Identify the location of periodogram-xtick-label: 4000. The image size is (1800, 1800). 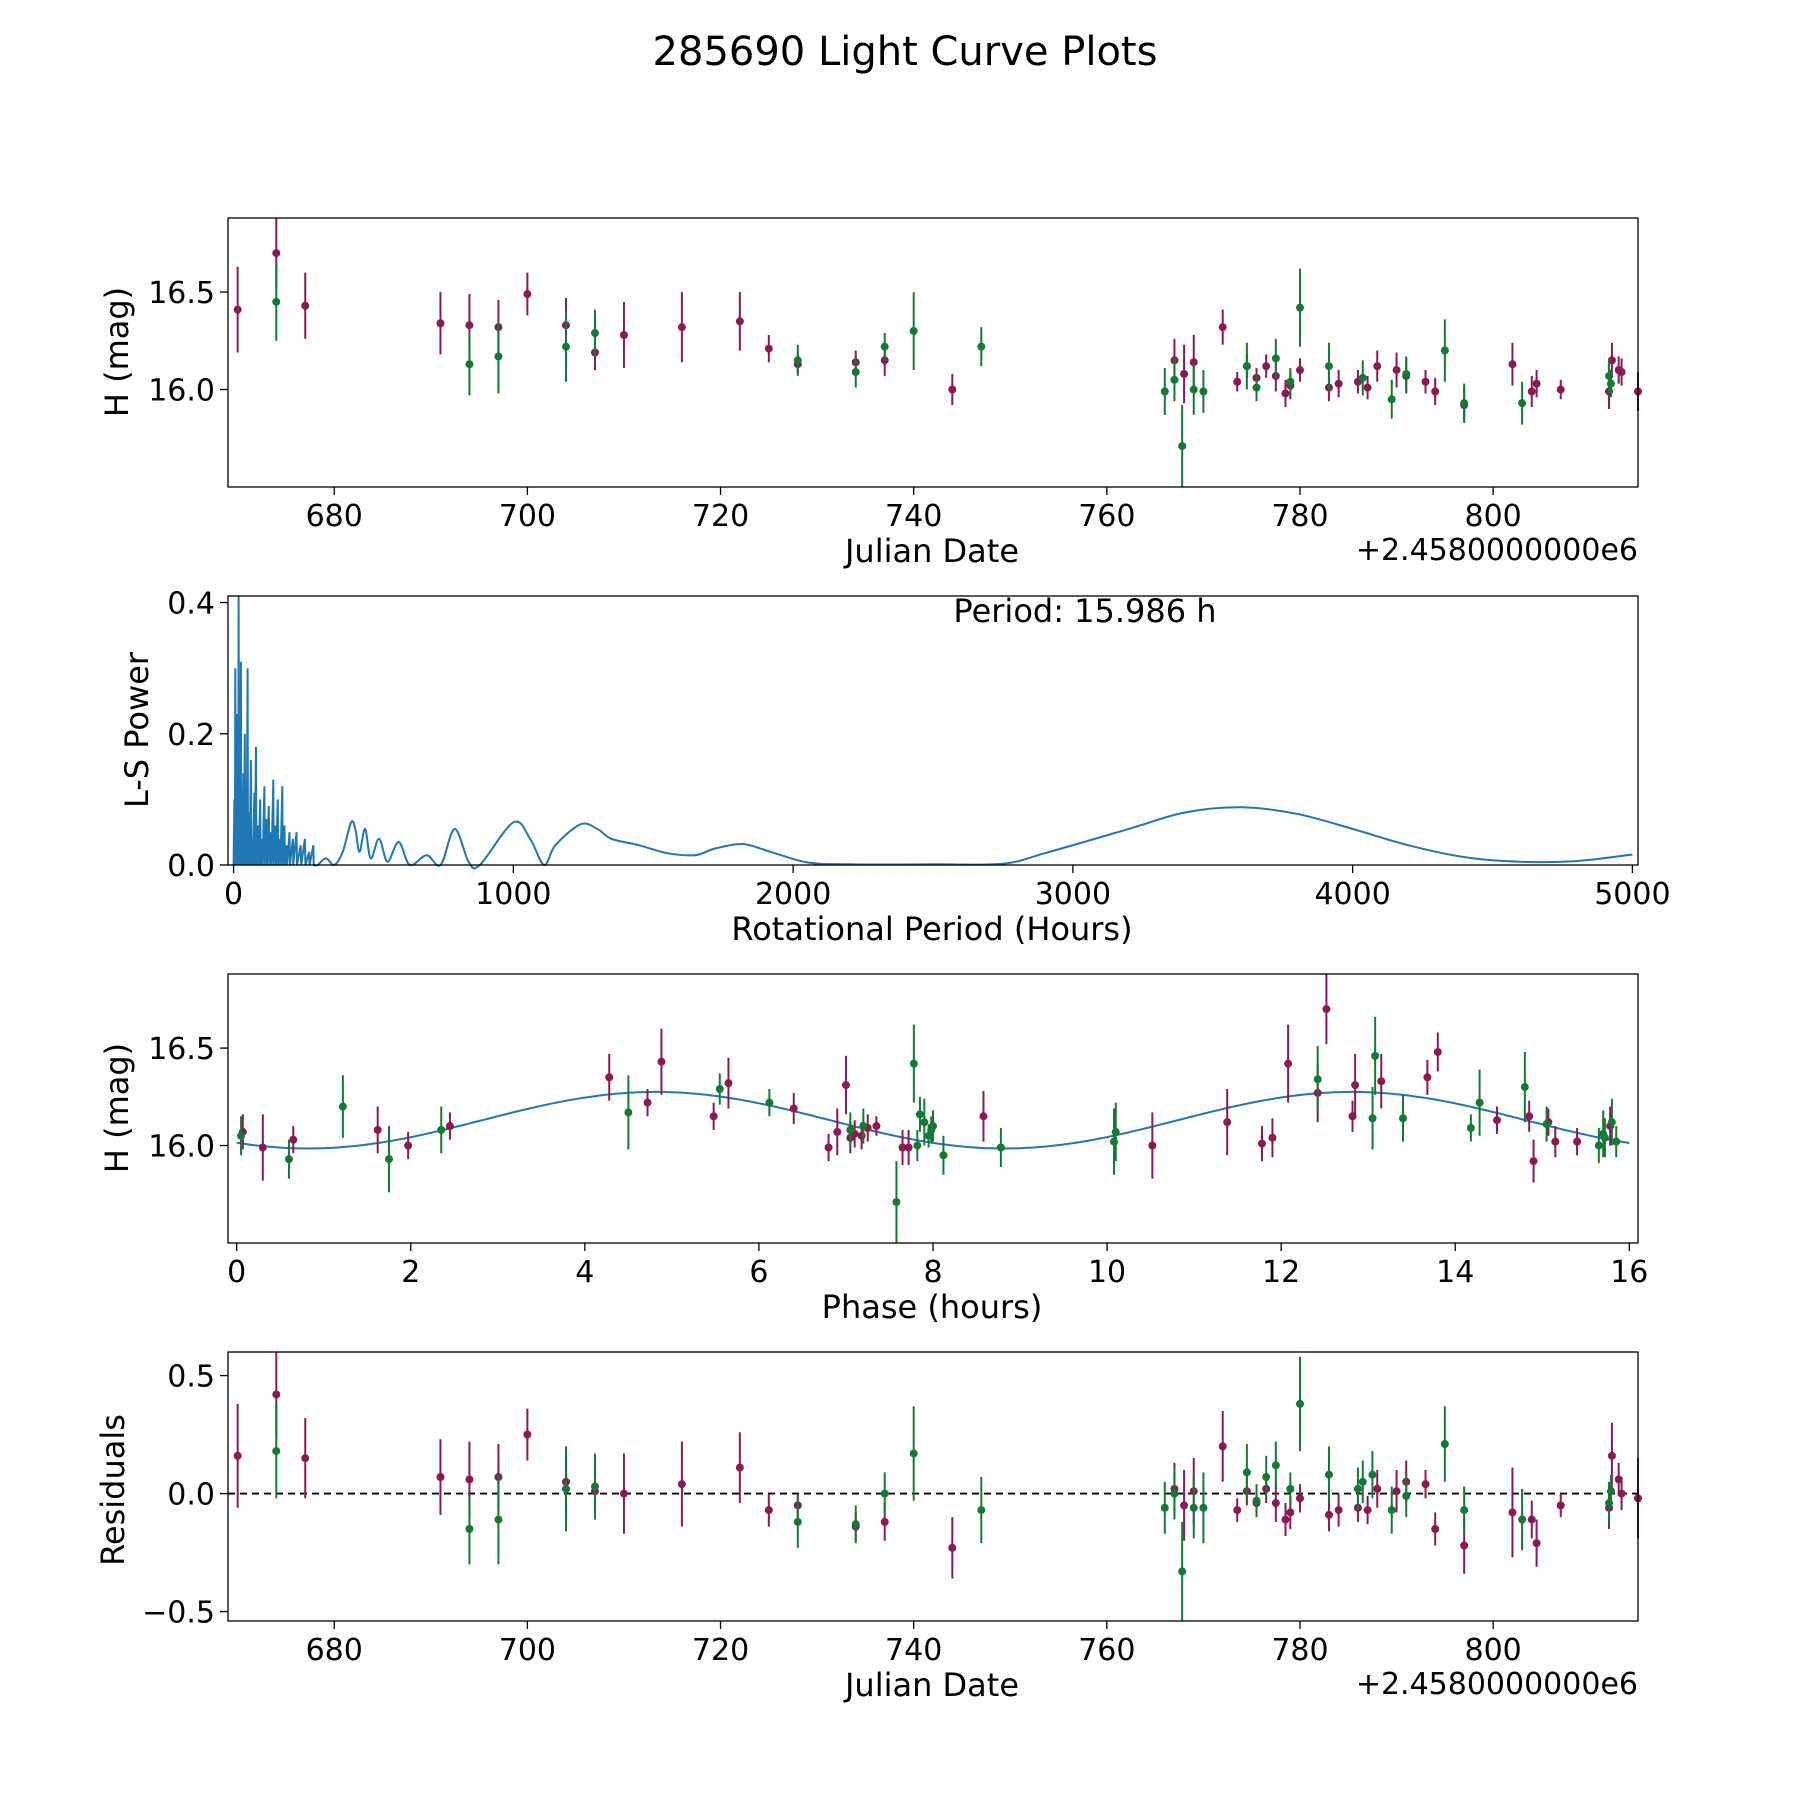
(1352, 894).